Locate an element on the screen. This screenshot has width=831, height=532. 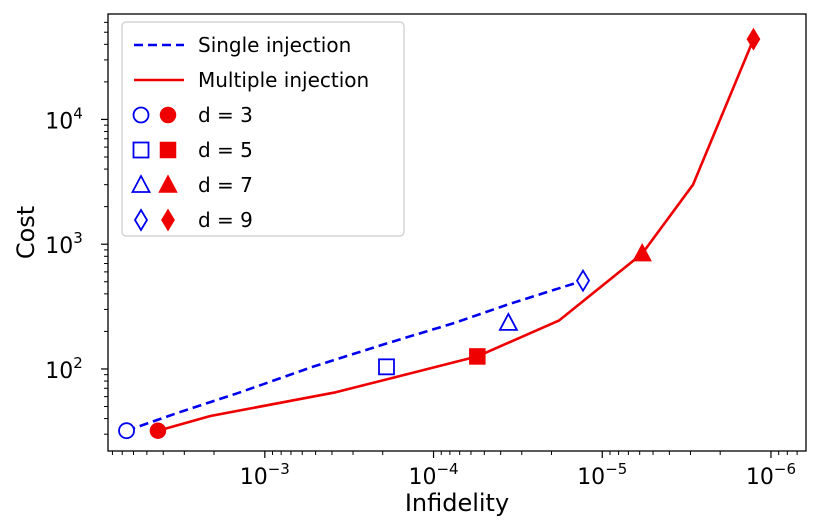
legend-diamond-filled is located at coordinates (168, 220).